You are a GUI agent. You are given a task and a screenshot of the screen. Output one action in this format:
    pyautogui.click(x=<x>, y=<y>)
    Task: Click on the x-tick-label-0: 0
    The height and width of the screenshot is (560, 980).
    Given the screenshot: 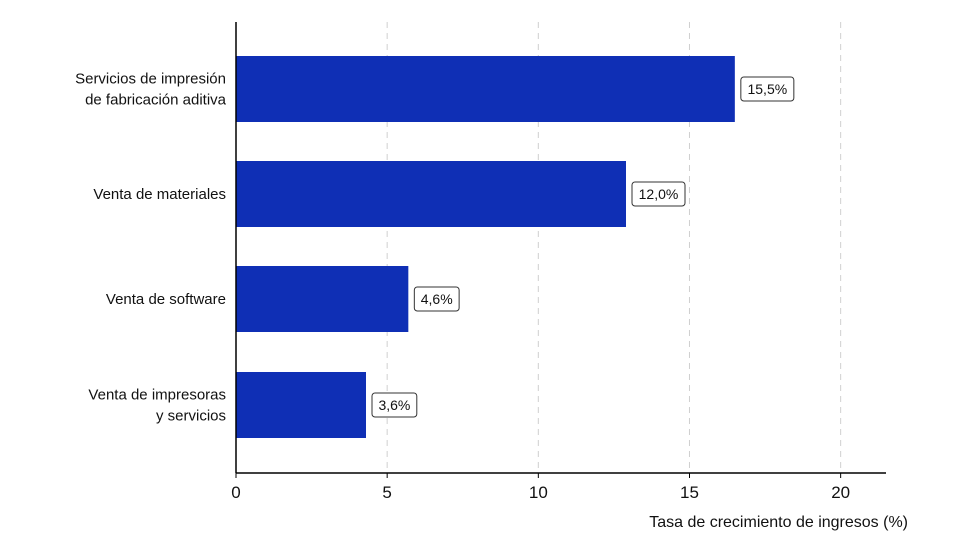 What is the action you would take?
    pyautogui.click(x=235, y=492)
    